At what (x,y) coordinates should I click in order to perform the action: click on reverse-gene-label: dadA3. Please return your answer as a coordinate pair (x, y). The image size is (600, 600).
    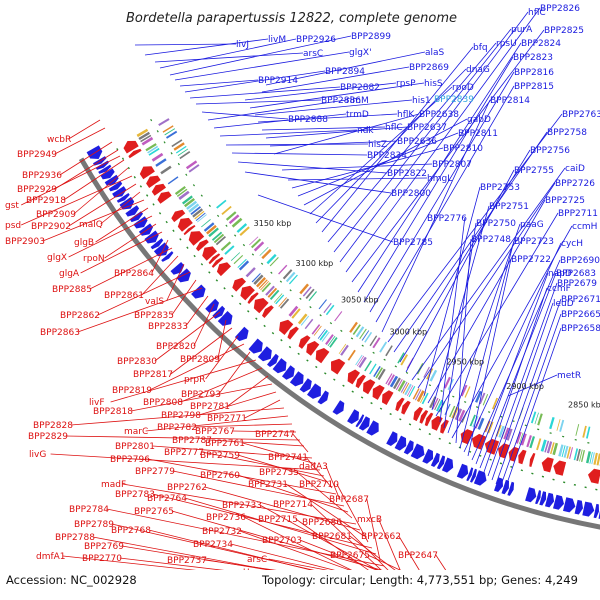
    Looking at the image, I should click on (313, 467).